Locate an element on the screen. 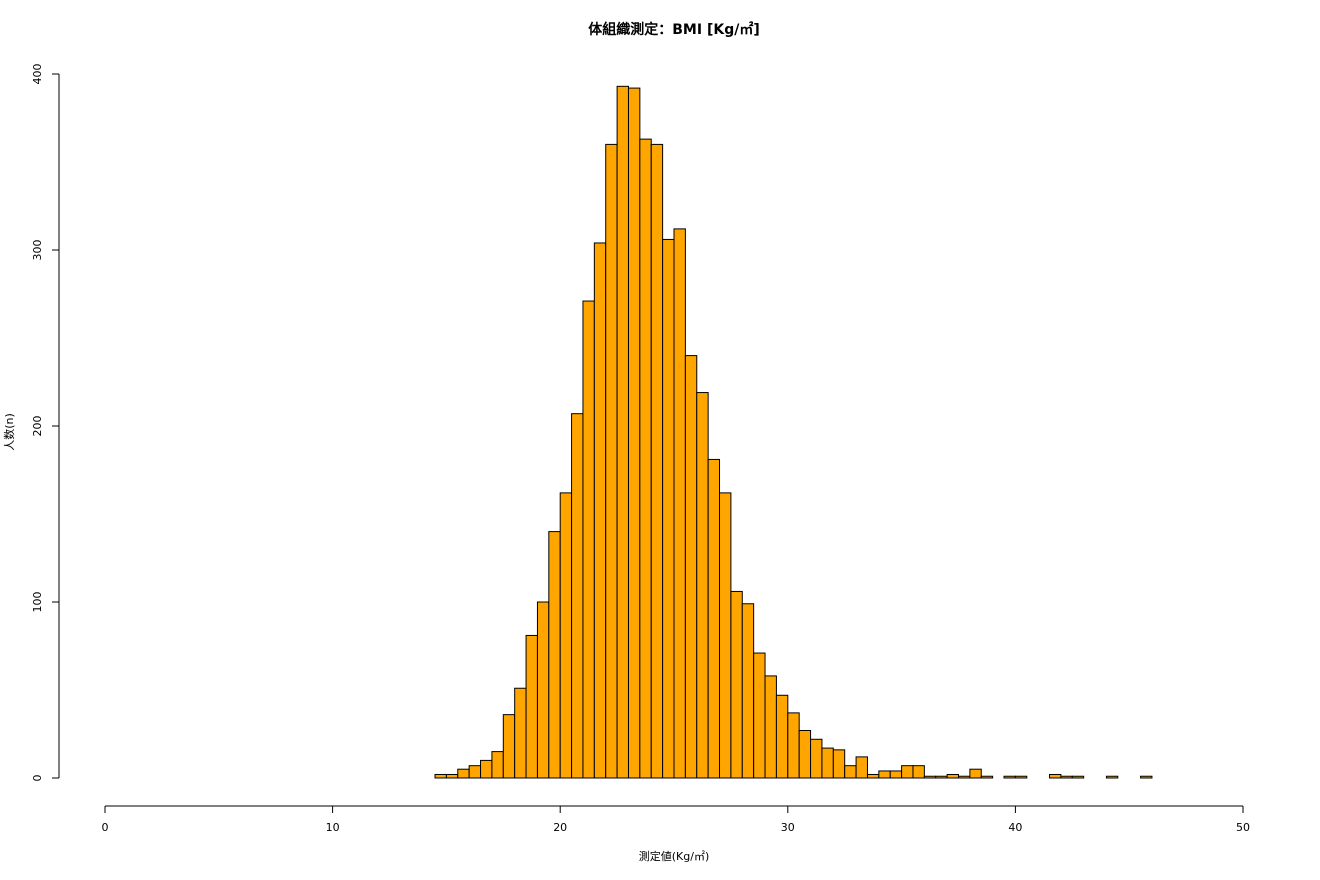 This screenshot has width=1320, height=880. x-tick-label: 50 is located at coordinates (1243, 827).